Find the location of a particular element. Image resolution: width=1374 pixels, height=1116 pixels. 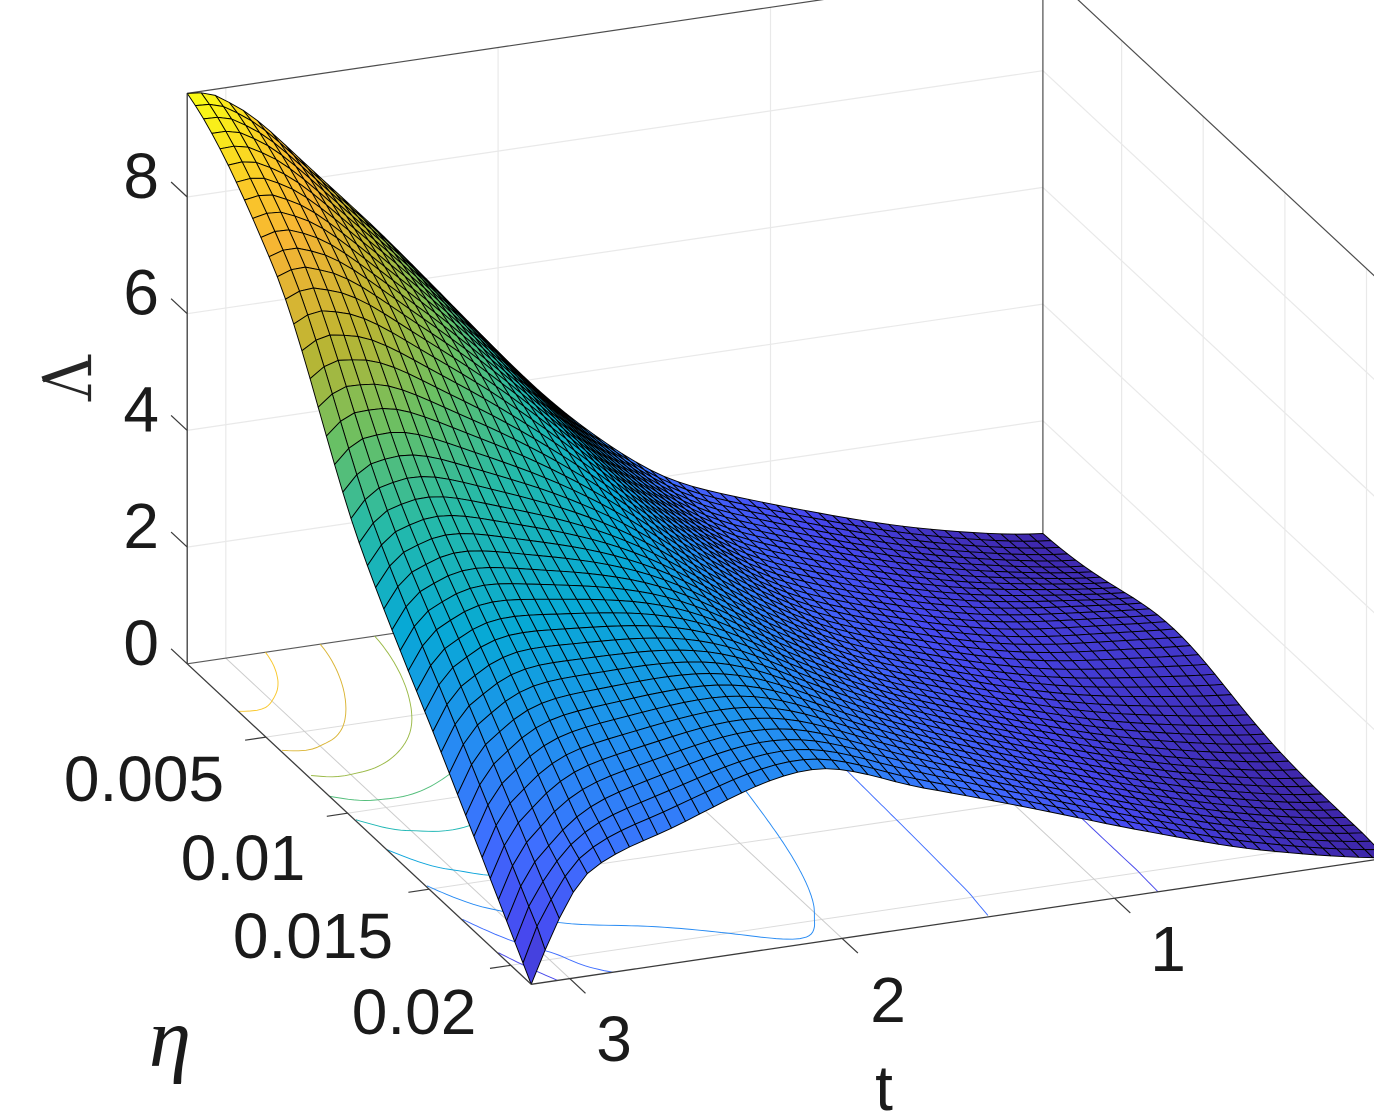

svg-text: 1 is located at coordinates (1168, 949).